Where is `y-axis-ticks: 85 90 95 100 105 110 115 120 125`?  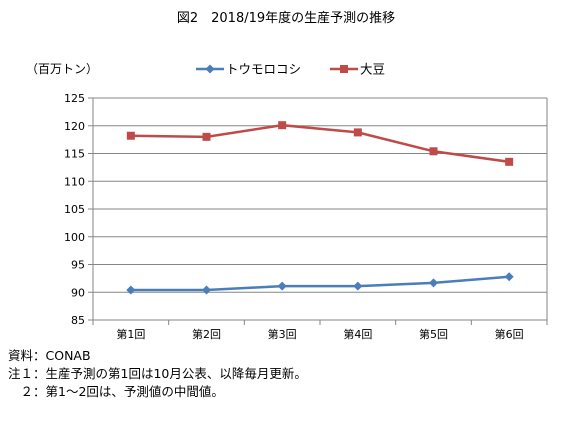 y-axis-ticks: 85 90 95 100 105 110 115 120 125 is located at coordinates (78, 209).